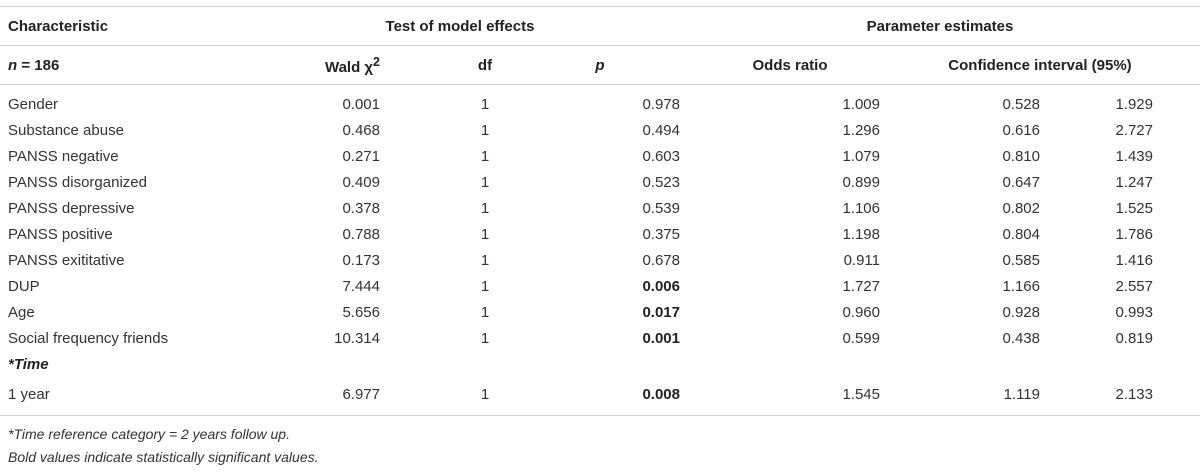 This screenshot has width=1200, height=472. I want to click on table-row: DUP 7.444 1 0.006 1.727 1.166 2.557, so click(600, 286).